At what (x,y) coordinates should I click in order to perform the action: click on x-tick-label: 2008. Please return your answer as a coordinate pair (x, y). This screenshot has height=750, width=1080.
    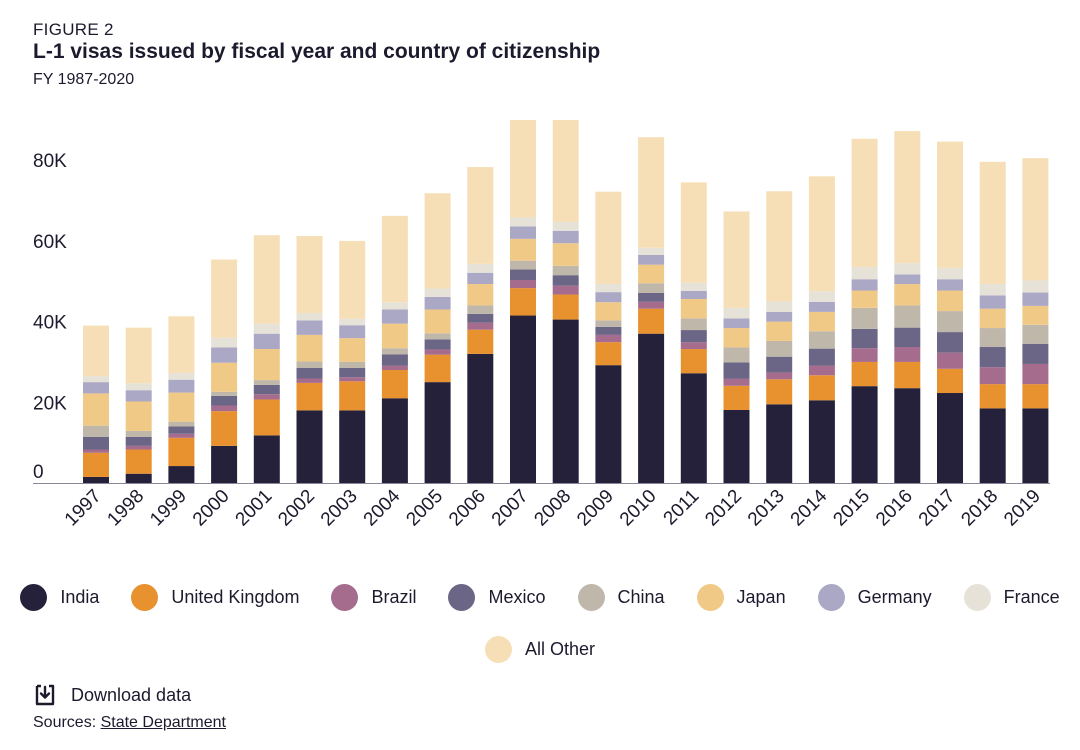
    Looking at the image, I should click on (552, 508).